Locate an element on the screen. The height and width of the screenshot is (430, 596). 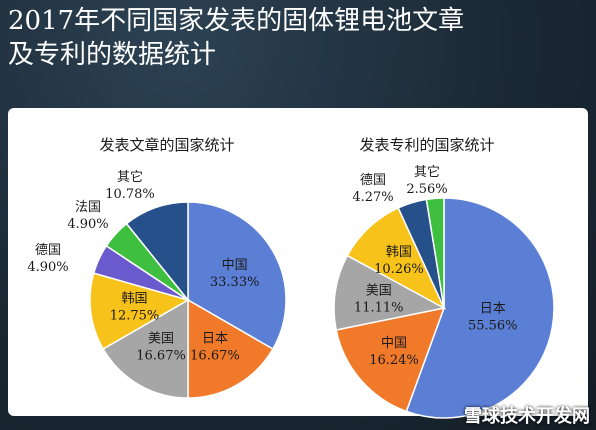
slice-value-label: 33.33% is located at coordinates (235, 282).